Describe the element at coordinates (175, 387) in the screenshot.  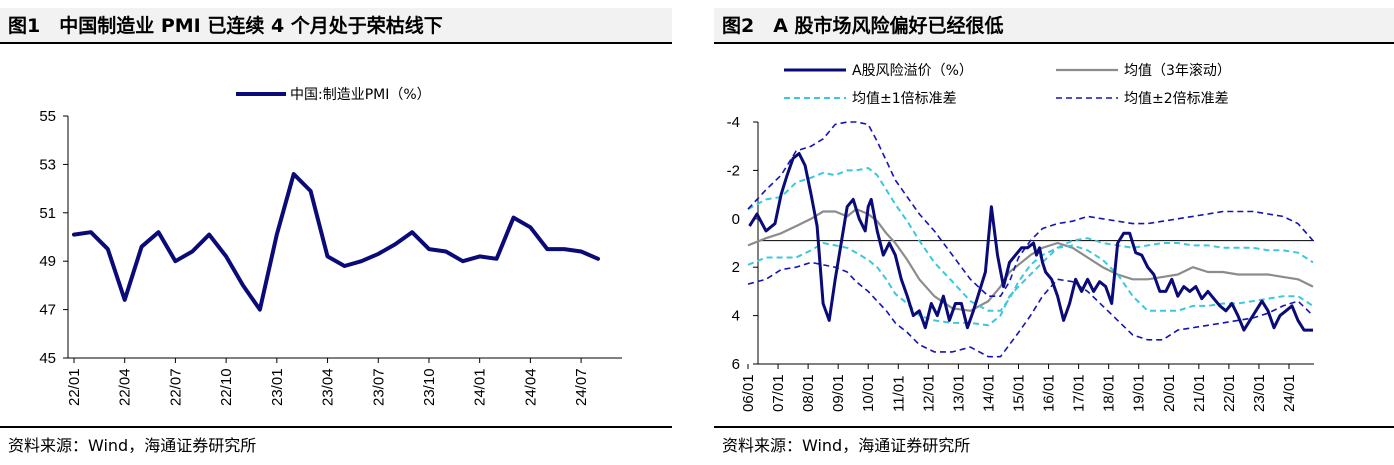
I see `x-tick-label: 22/07` at that location.